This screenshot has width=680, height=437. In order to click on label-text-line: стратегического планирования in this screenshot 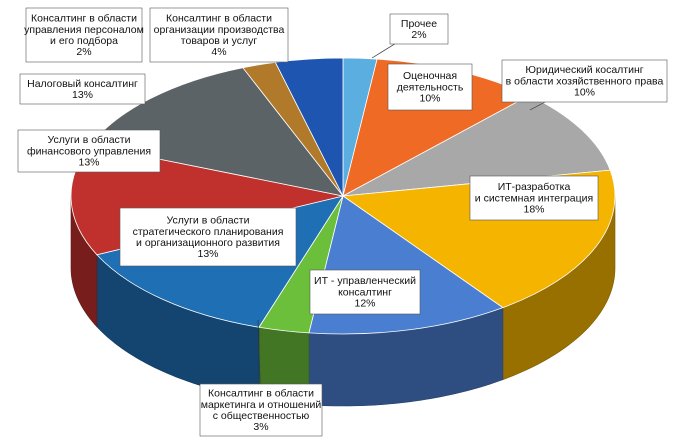, I will do `click(208, 232)`.